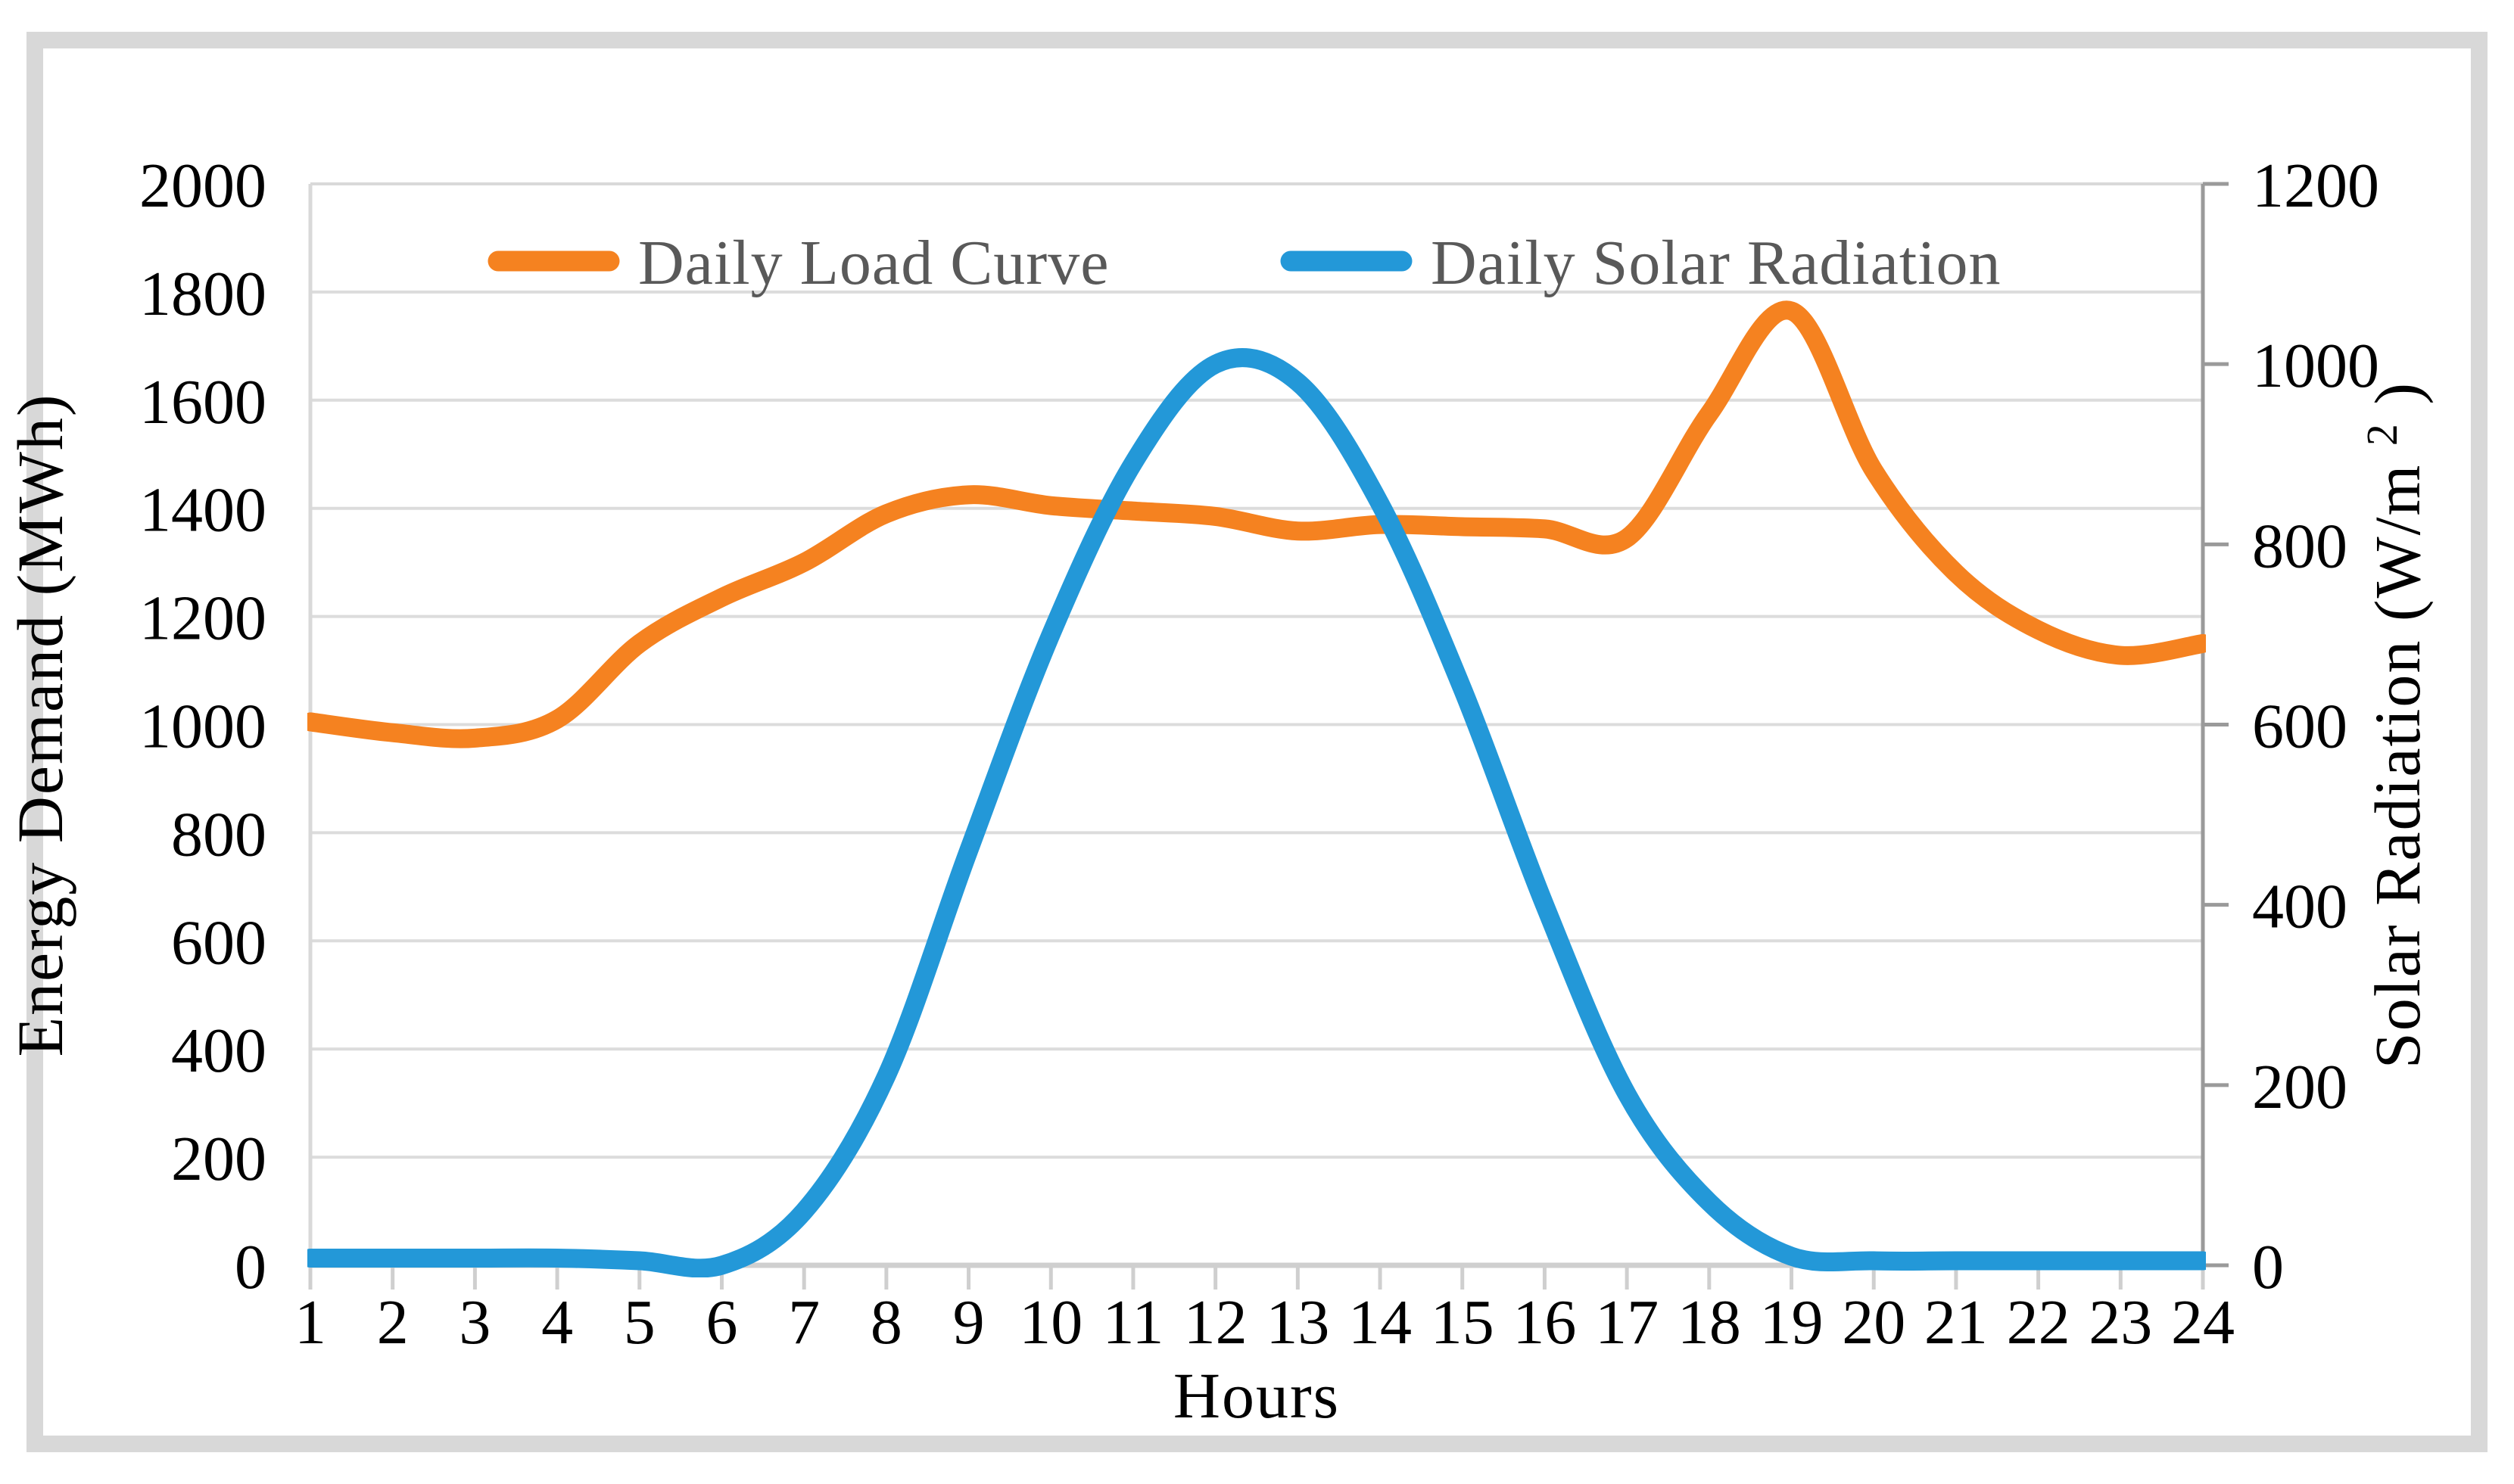  I want to click on x-axis-tick-label: 4, so click(557, 1323).